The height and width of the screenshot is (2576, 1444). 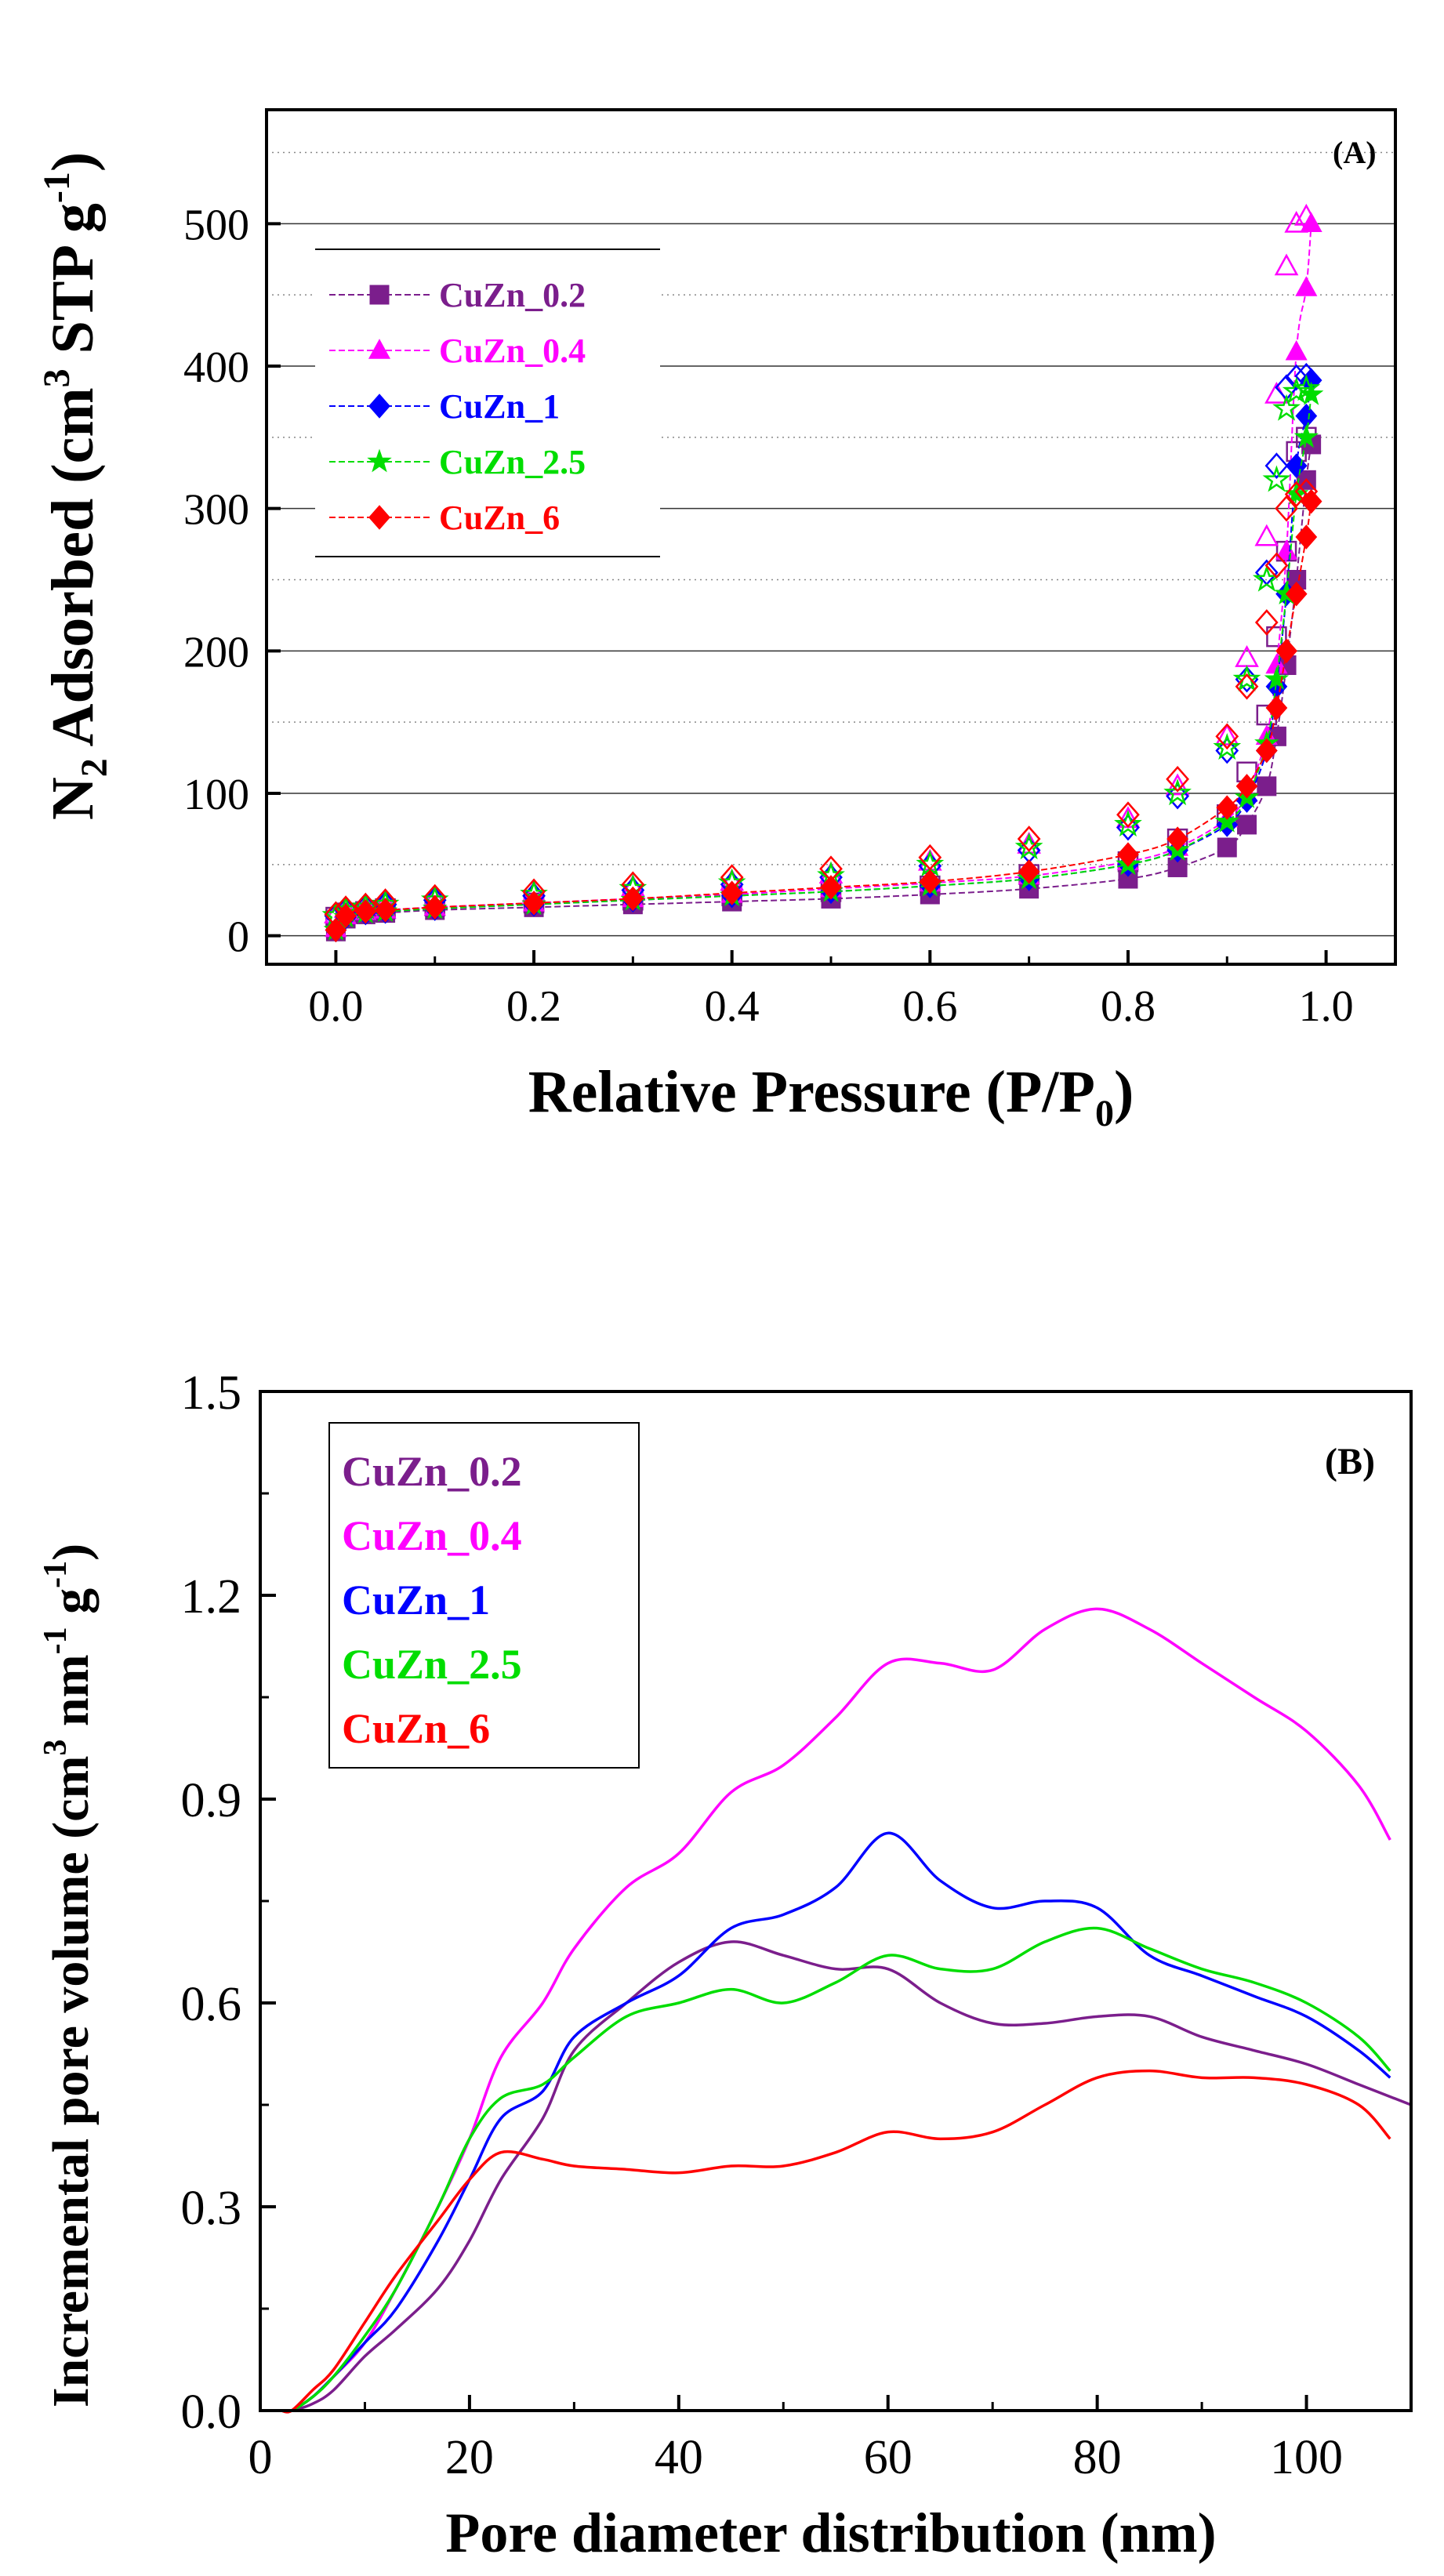 I want to click on isotherm-legend-item-cuzn-6: CuZn_6, so click(x=444, y=518).